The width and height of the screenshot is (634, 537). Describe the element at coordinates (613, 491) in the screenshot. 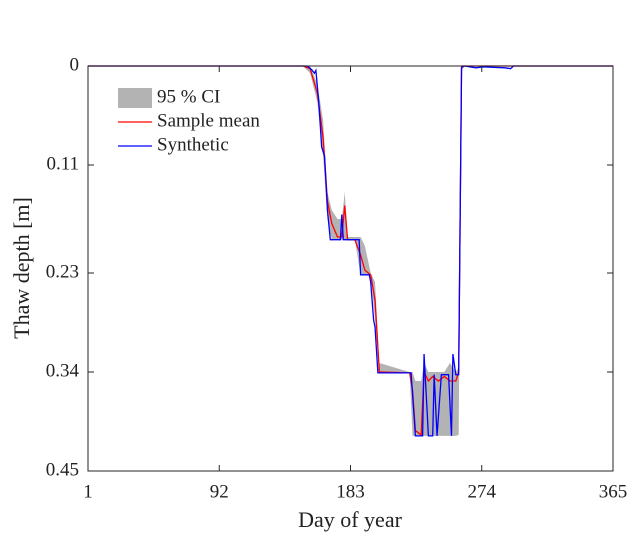

I see `x-tick-label: 365` at that location.